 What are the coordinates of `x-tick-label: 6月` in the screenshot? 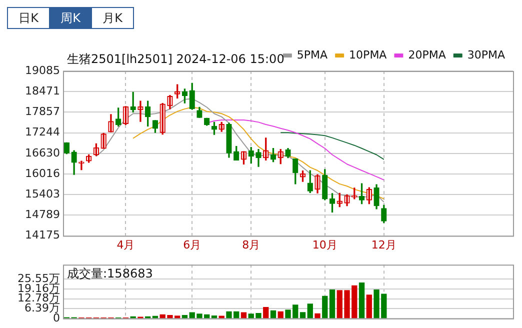 It's located at (192, 245).